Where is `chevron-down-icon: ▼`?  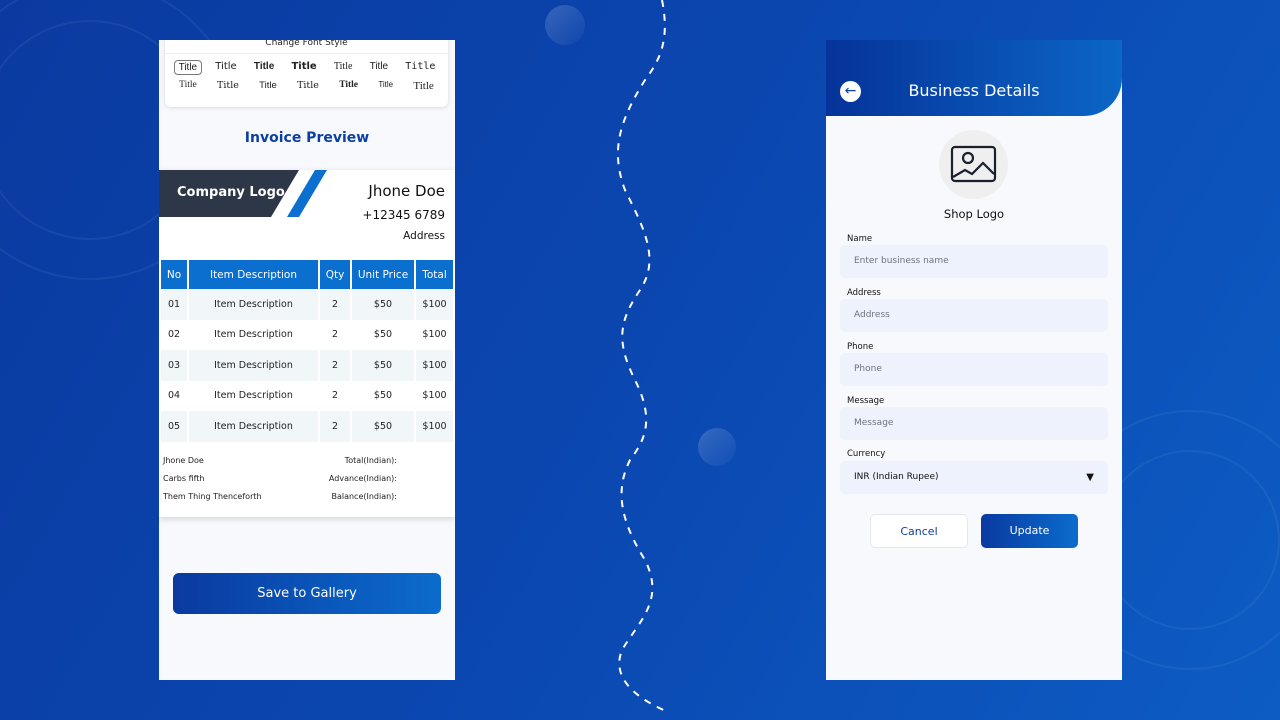
chevron-down-icon: ▼ is located at coordinates (1090, 477).